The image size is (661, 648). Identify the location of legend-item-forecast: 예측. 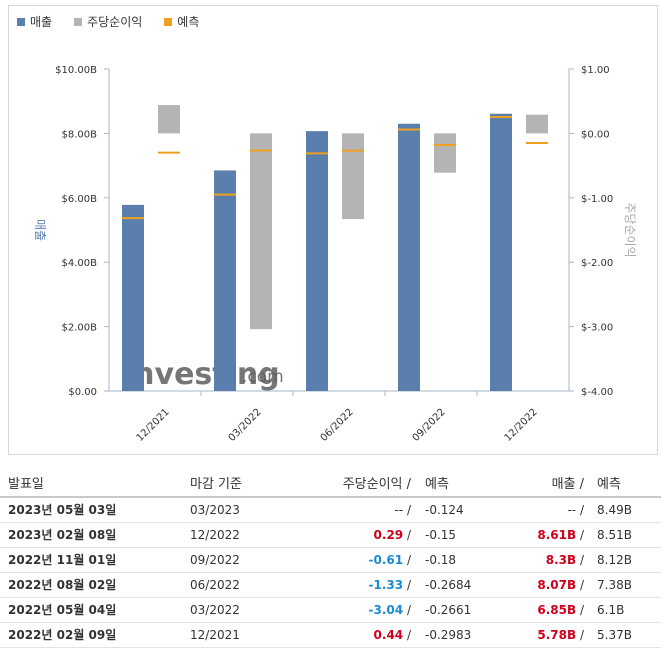
(181, 21).